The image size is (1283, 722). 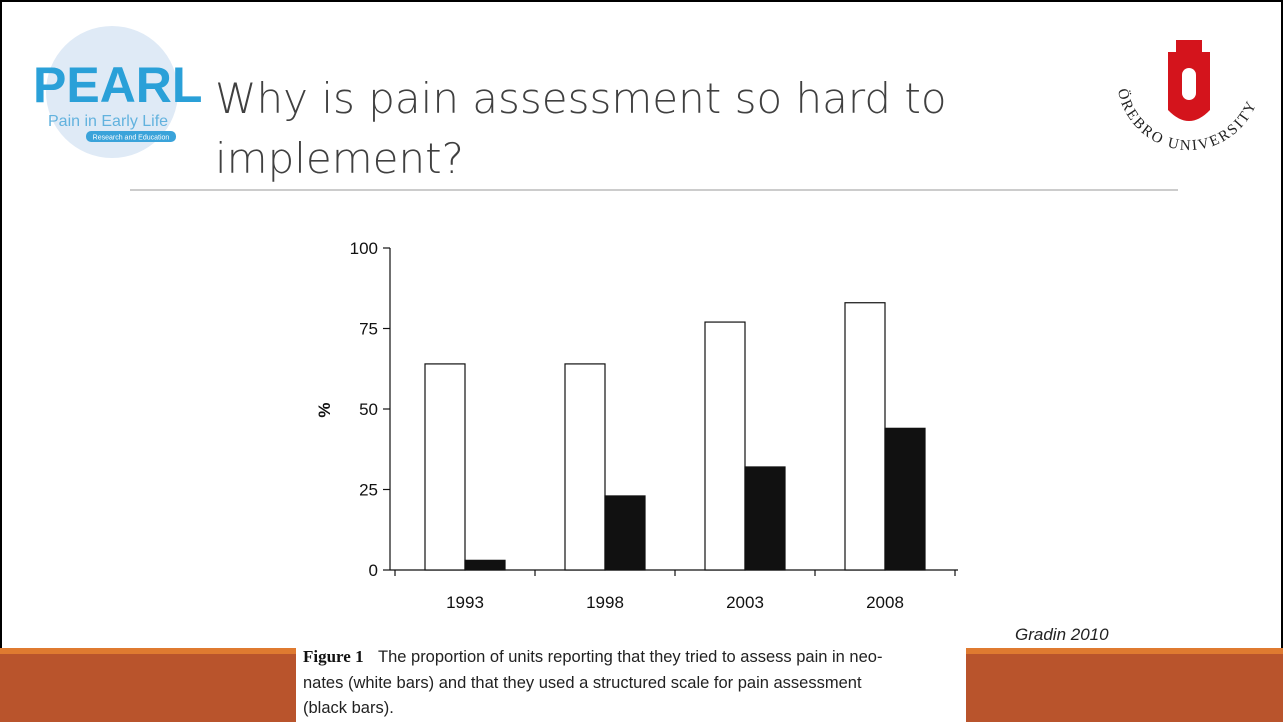 What do you see at coordinates (117, 85) in the screenshot?
I see `logo-name: PEARL` at bounding box center [117, 85].